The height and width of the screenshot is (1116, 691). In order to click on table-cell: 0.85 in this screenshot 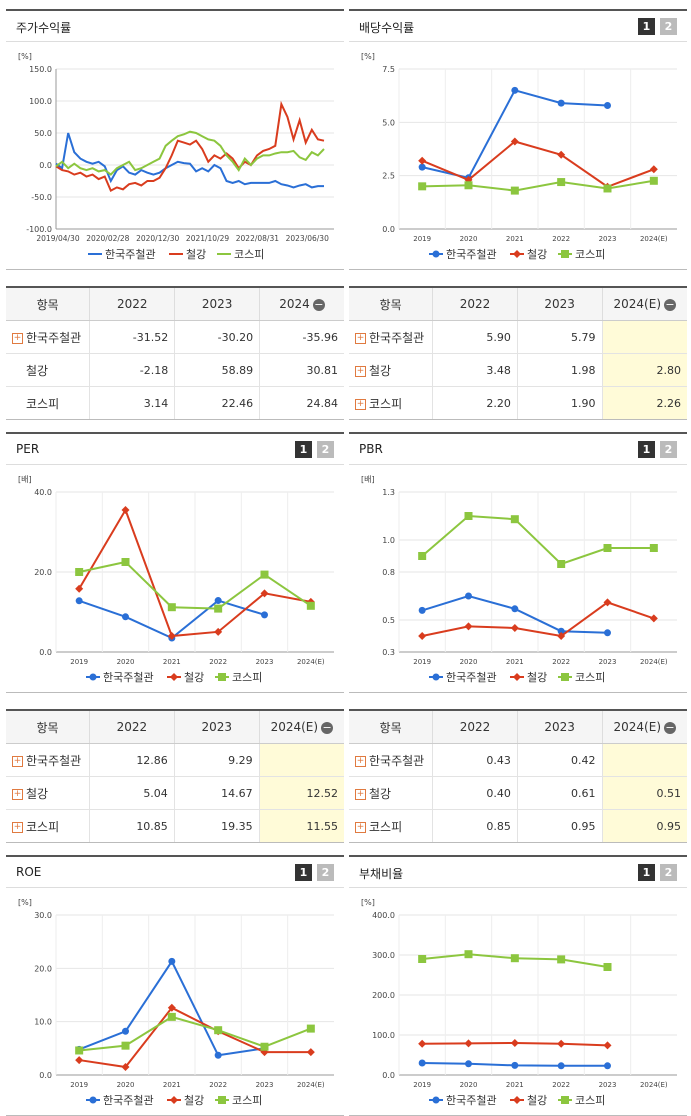, I will do `click(475, 825)`.